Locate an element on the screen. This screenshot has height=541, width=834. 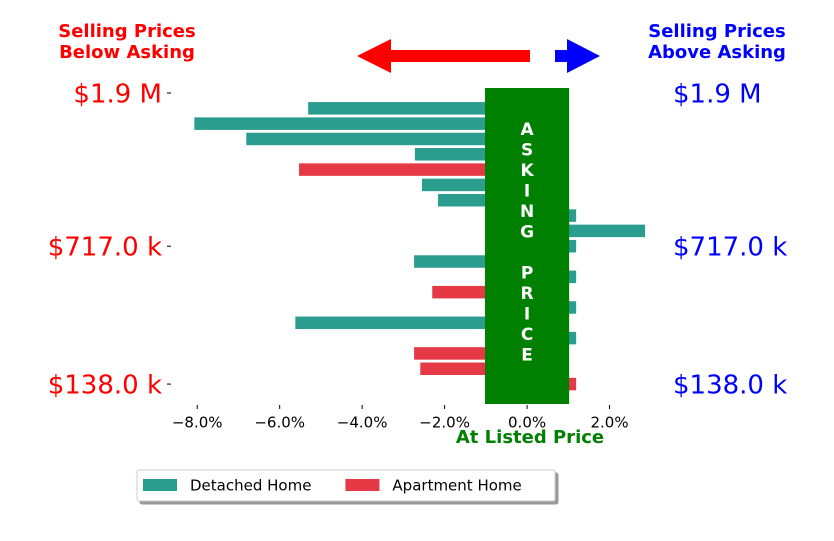
y-tick-label: $1.9 M is located at coordinates (117, 95).